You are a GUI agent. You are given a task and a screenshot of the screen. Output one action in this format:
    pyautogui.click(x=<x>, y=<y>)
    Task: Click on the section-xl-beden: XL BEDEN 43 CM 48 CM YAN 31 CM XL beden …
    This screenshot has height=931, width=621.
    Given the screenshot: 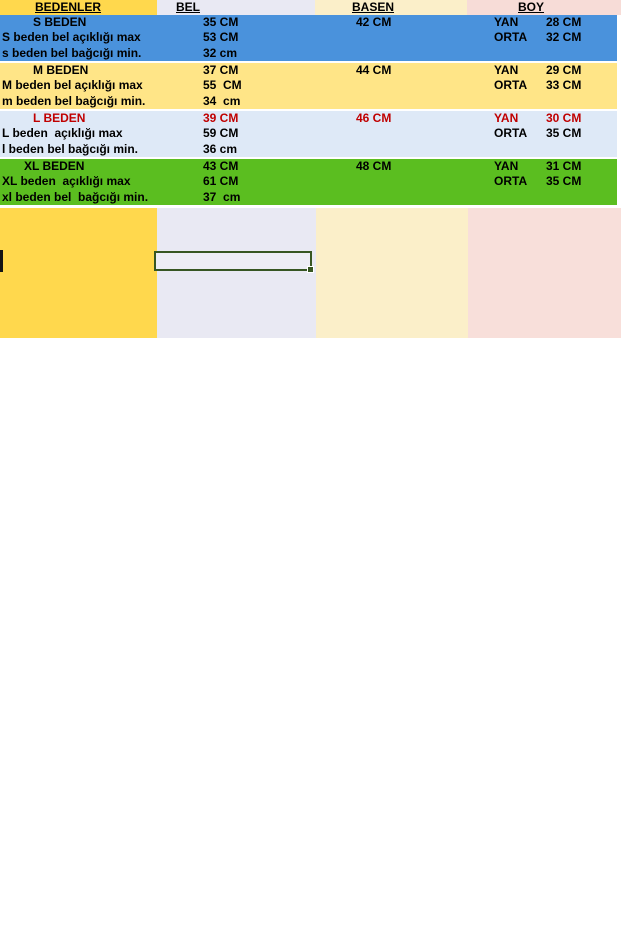 What is the action you would take?
    pyautogui.click(x=308, y=182)
    